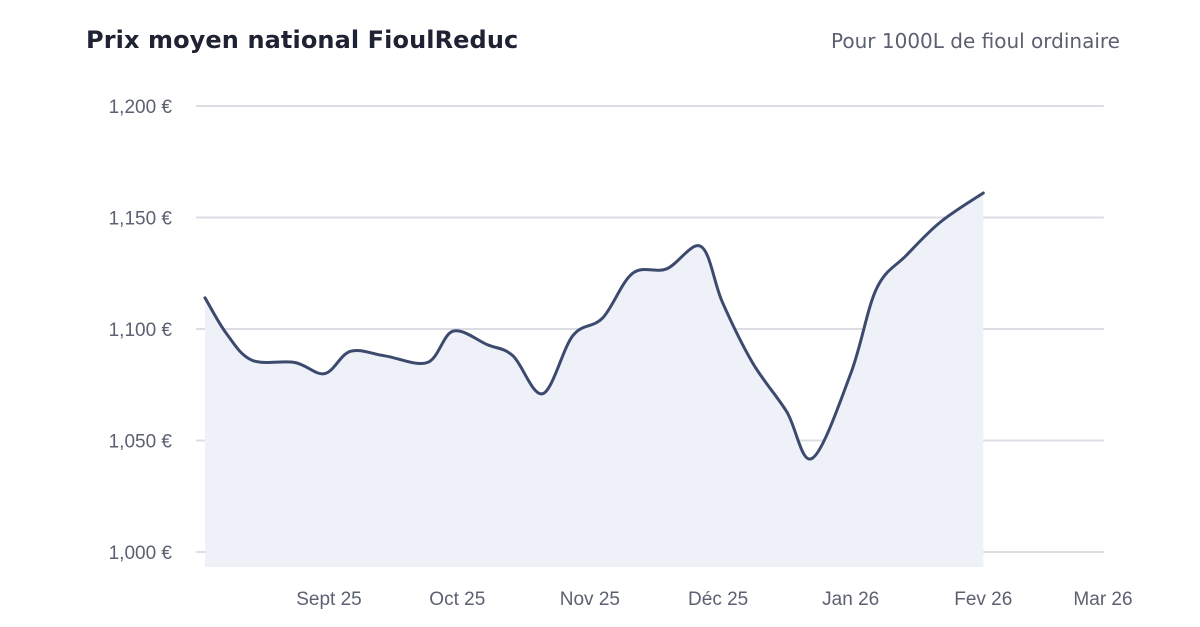 The width and height of the screenshot is (1200, 627). What do you see at coordinates (457, 599) in the screenshot?
I see `x-tick-label: Oct 25` at bounding box center [457, 599].